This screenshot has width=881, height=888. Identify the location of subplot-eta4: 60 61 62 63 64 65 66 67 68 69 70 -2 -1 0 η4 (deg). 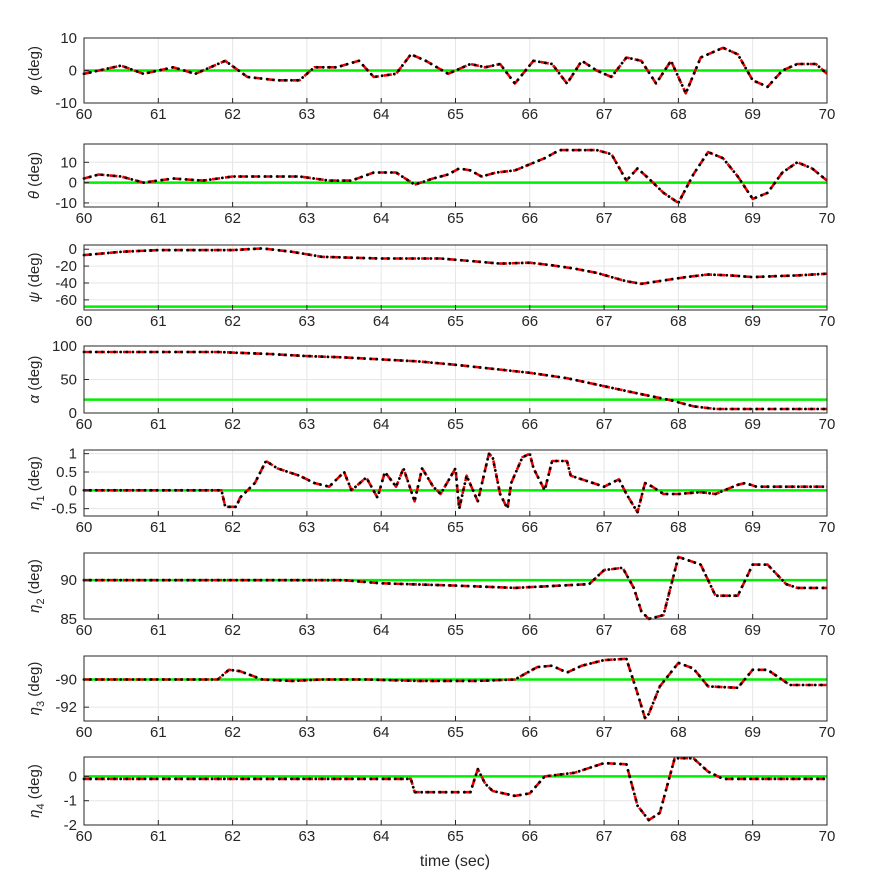
(430, 800).